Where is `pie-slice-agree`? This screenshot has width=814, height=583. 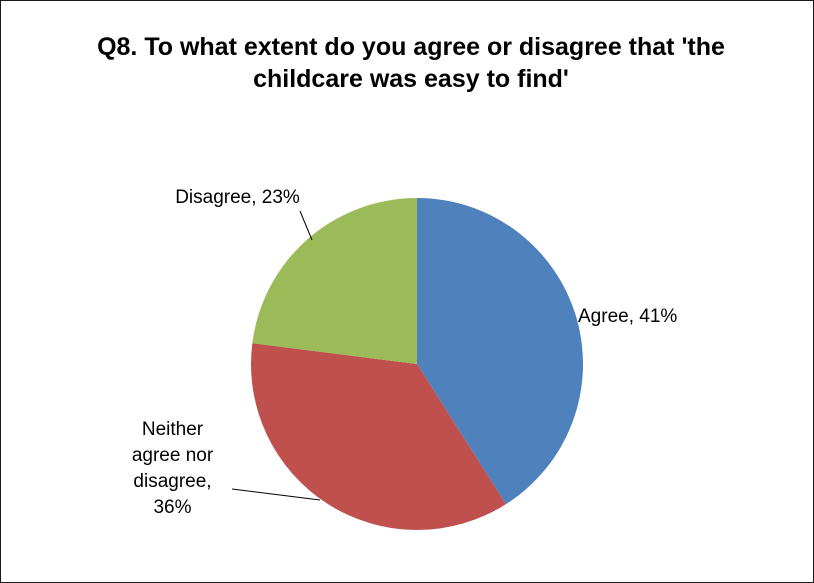
pie-slice-agree is located at coordinates (500, 351).